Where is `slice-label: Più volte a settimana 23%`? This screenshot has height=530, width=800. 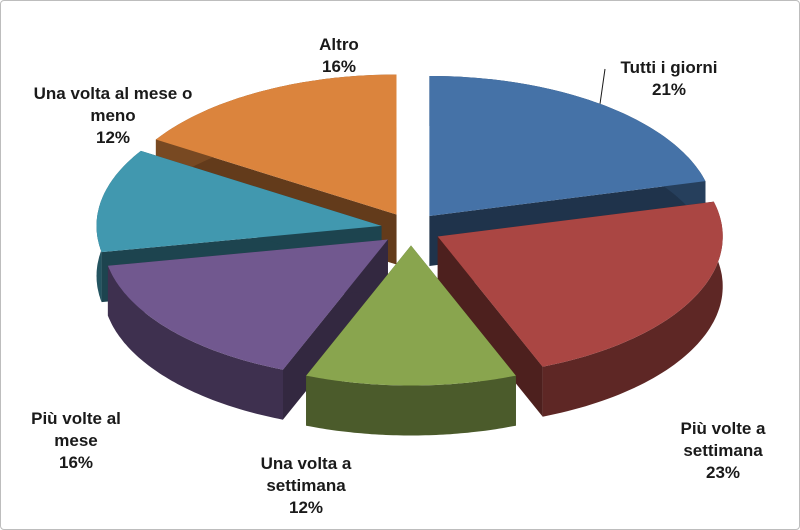 slice-label: Più volte a settimana 23% is located at coordinates (723, 451).